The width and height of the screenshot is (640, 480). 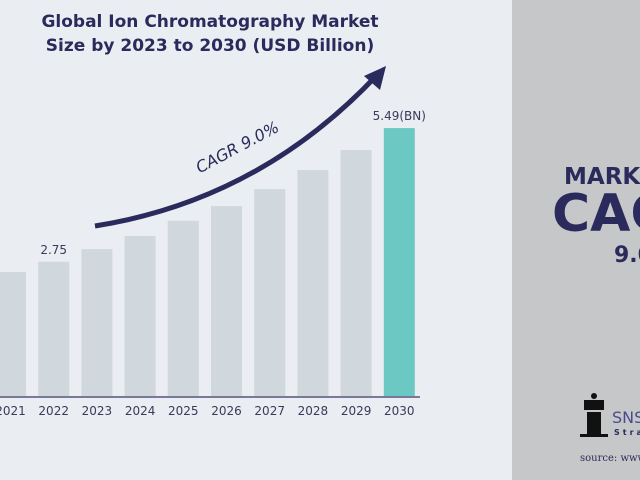 I want to click on x-tick-label: 2030, so click(x=399, y=411).